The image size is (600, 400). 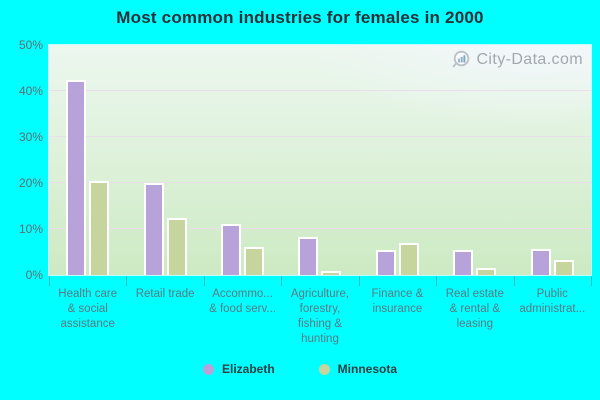 What do you see at coordinates (165, 294) in the screenshot?
I see `category-label-2: Retail trade` at bounding box center [165, 294].